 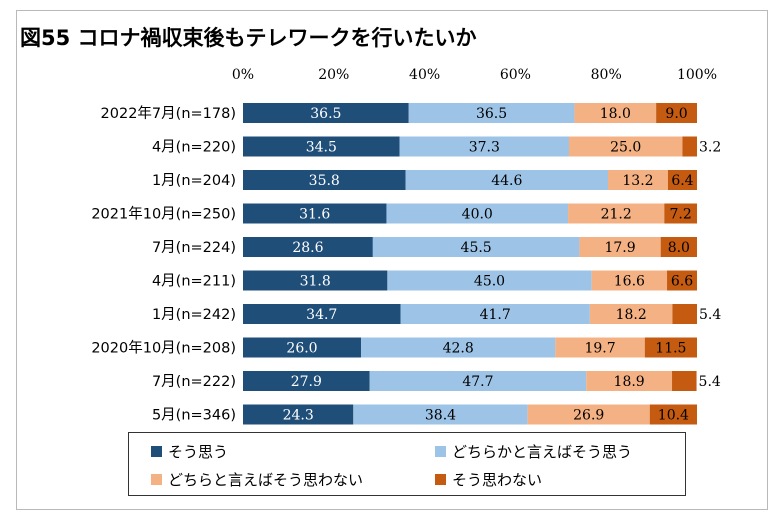 I want to click on data-label: 6.6, so click(x=682, y=282).